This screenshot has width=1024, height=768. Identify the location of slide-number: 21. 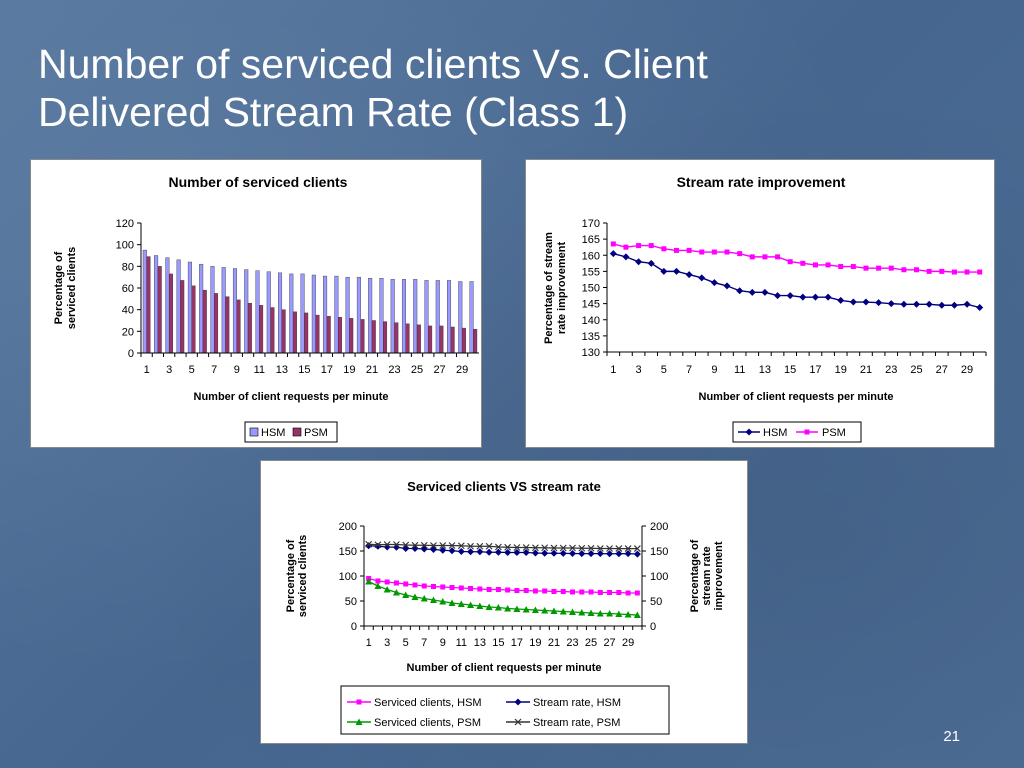
(951, 736).